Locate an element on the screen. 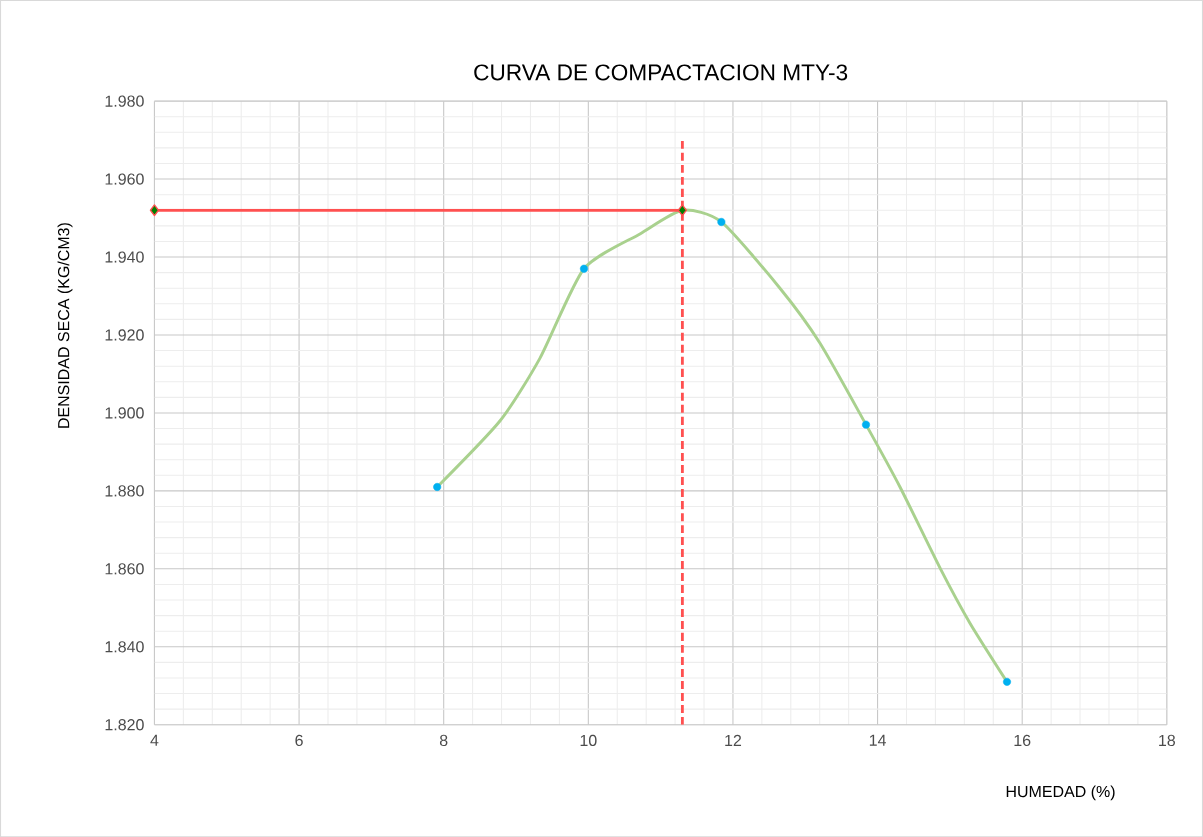 This screenshot has width=1203, height=837. x-tick-label: 14 is located at coordinates (877, 740).